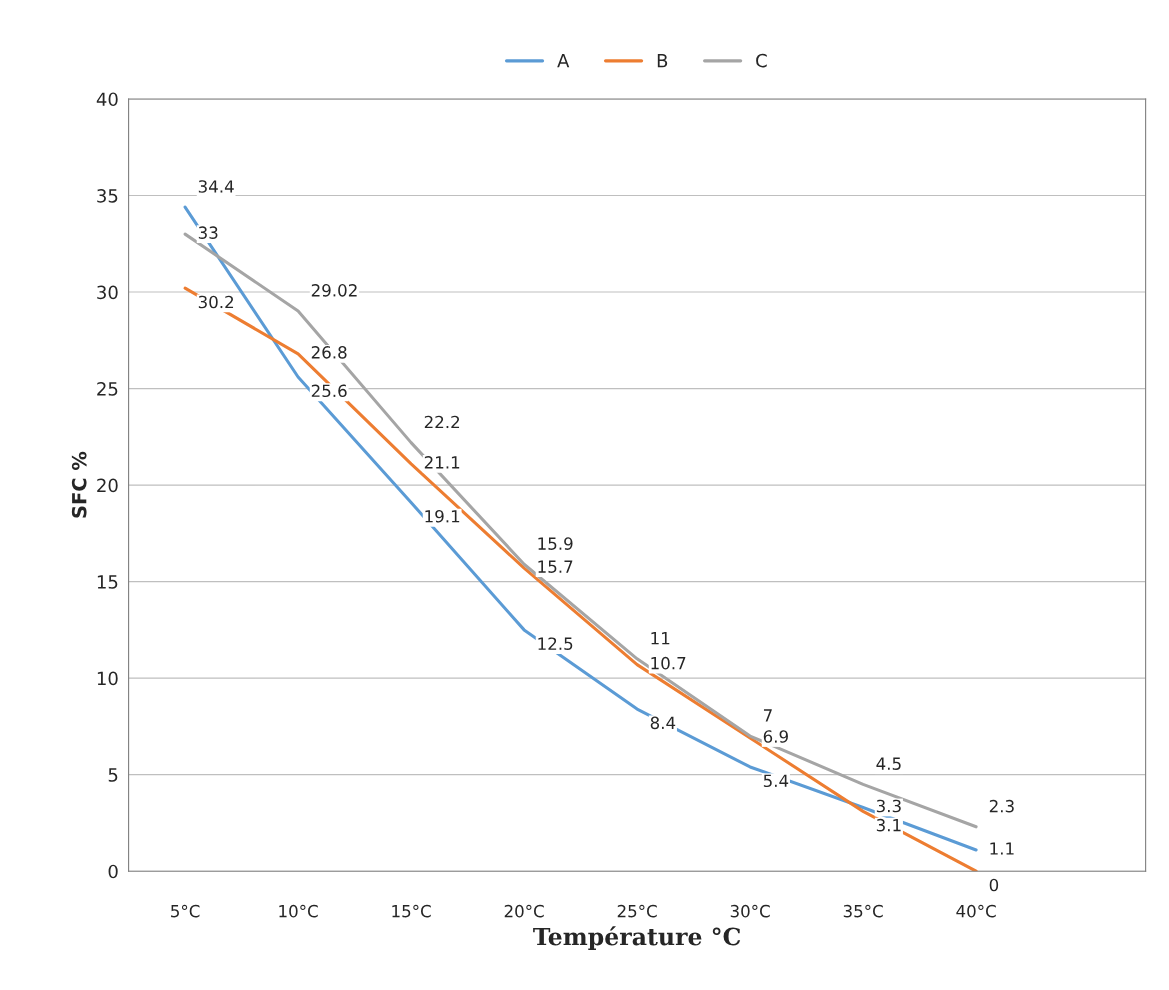  What do you see at coordinates (888, 825) in the screenshot?
I see `data-label: 3.1` at bounding box center [888, 825].